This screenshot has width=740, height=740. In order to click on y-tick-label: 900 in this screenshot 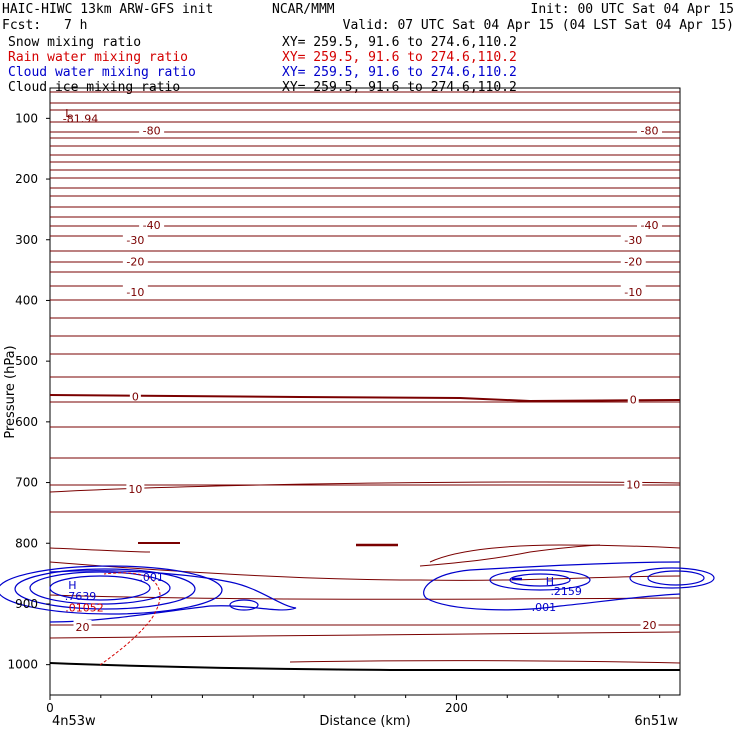, I will do `click(26, 604)`.